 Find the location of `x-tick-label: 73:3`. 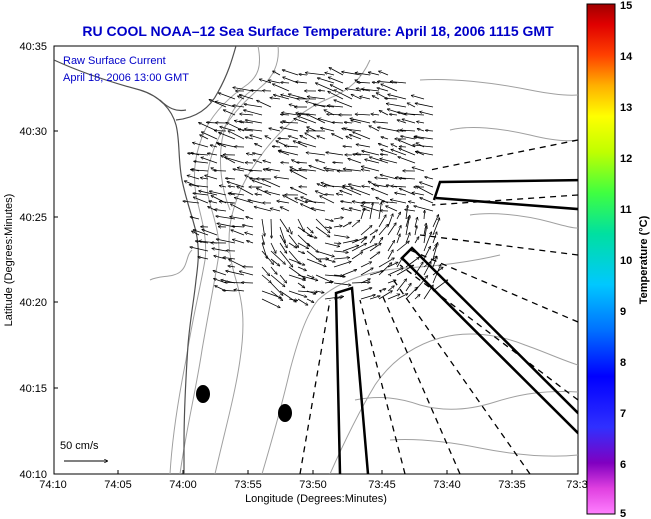

x-tick-label: 73:3 is located at coordinates (576, 485).